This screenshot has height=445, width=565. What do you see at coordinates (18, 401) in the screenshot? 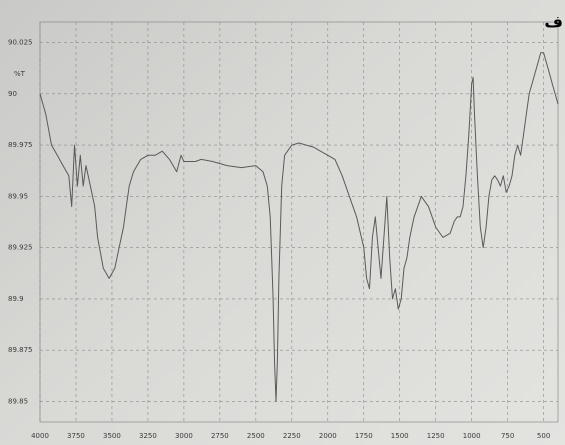
I see `y-tick-label: 89.85` at bounding box center [18, 401].